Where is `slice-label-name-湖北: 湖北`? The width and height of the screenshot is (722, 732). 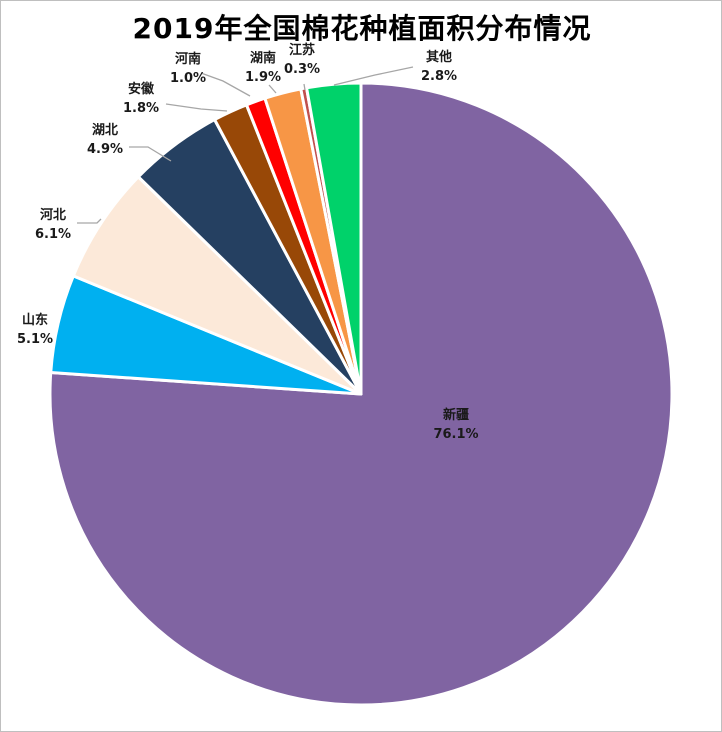
slice-label-name-湖北: 湖北 is located at coordinates (105, 130).